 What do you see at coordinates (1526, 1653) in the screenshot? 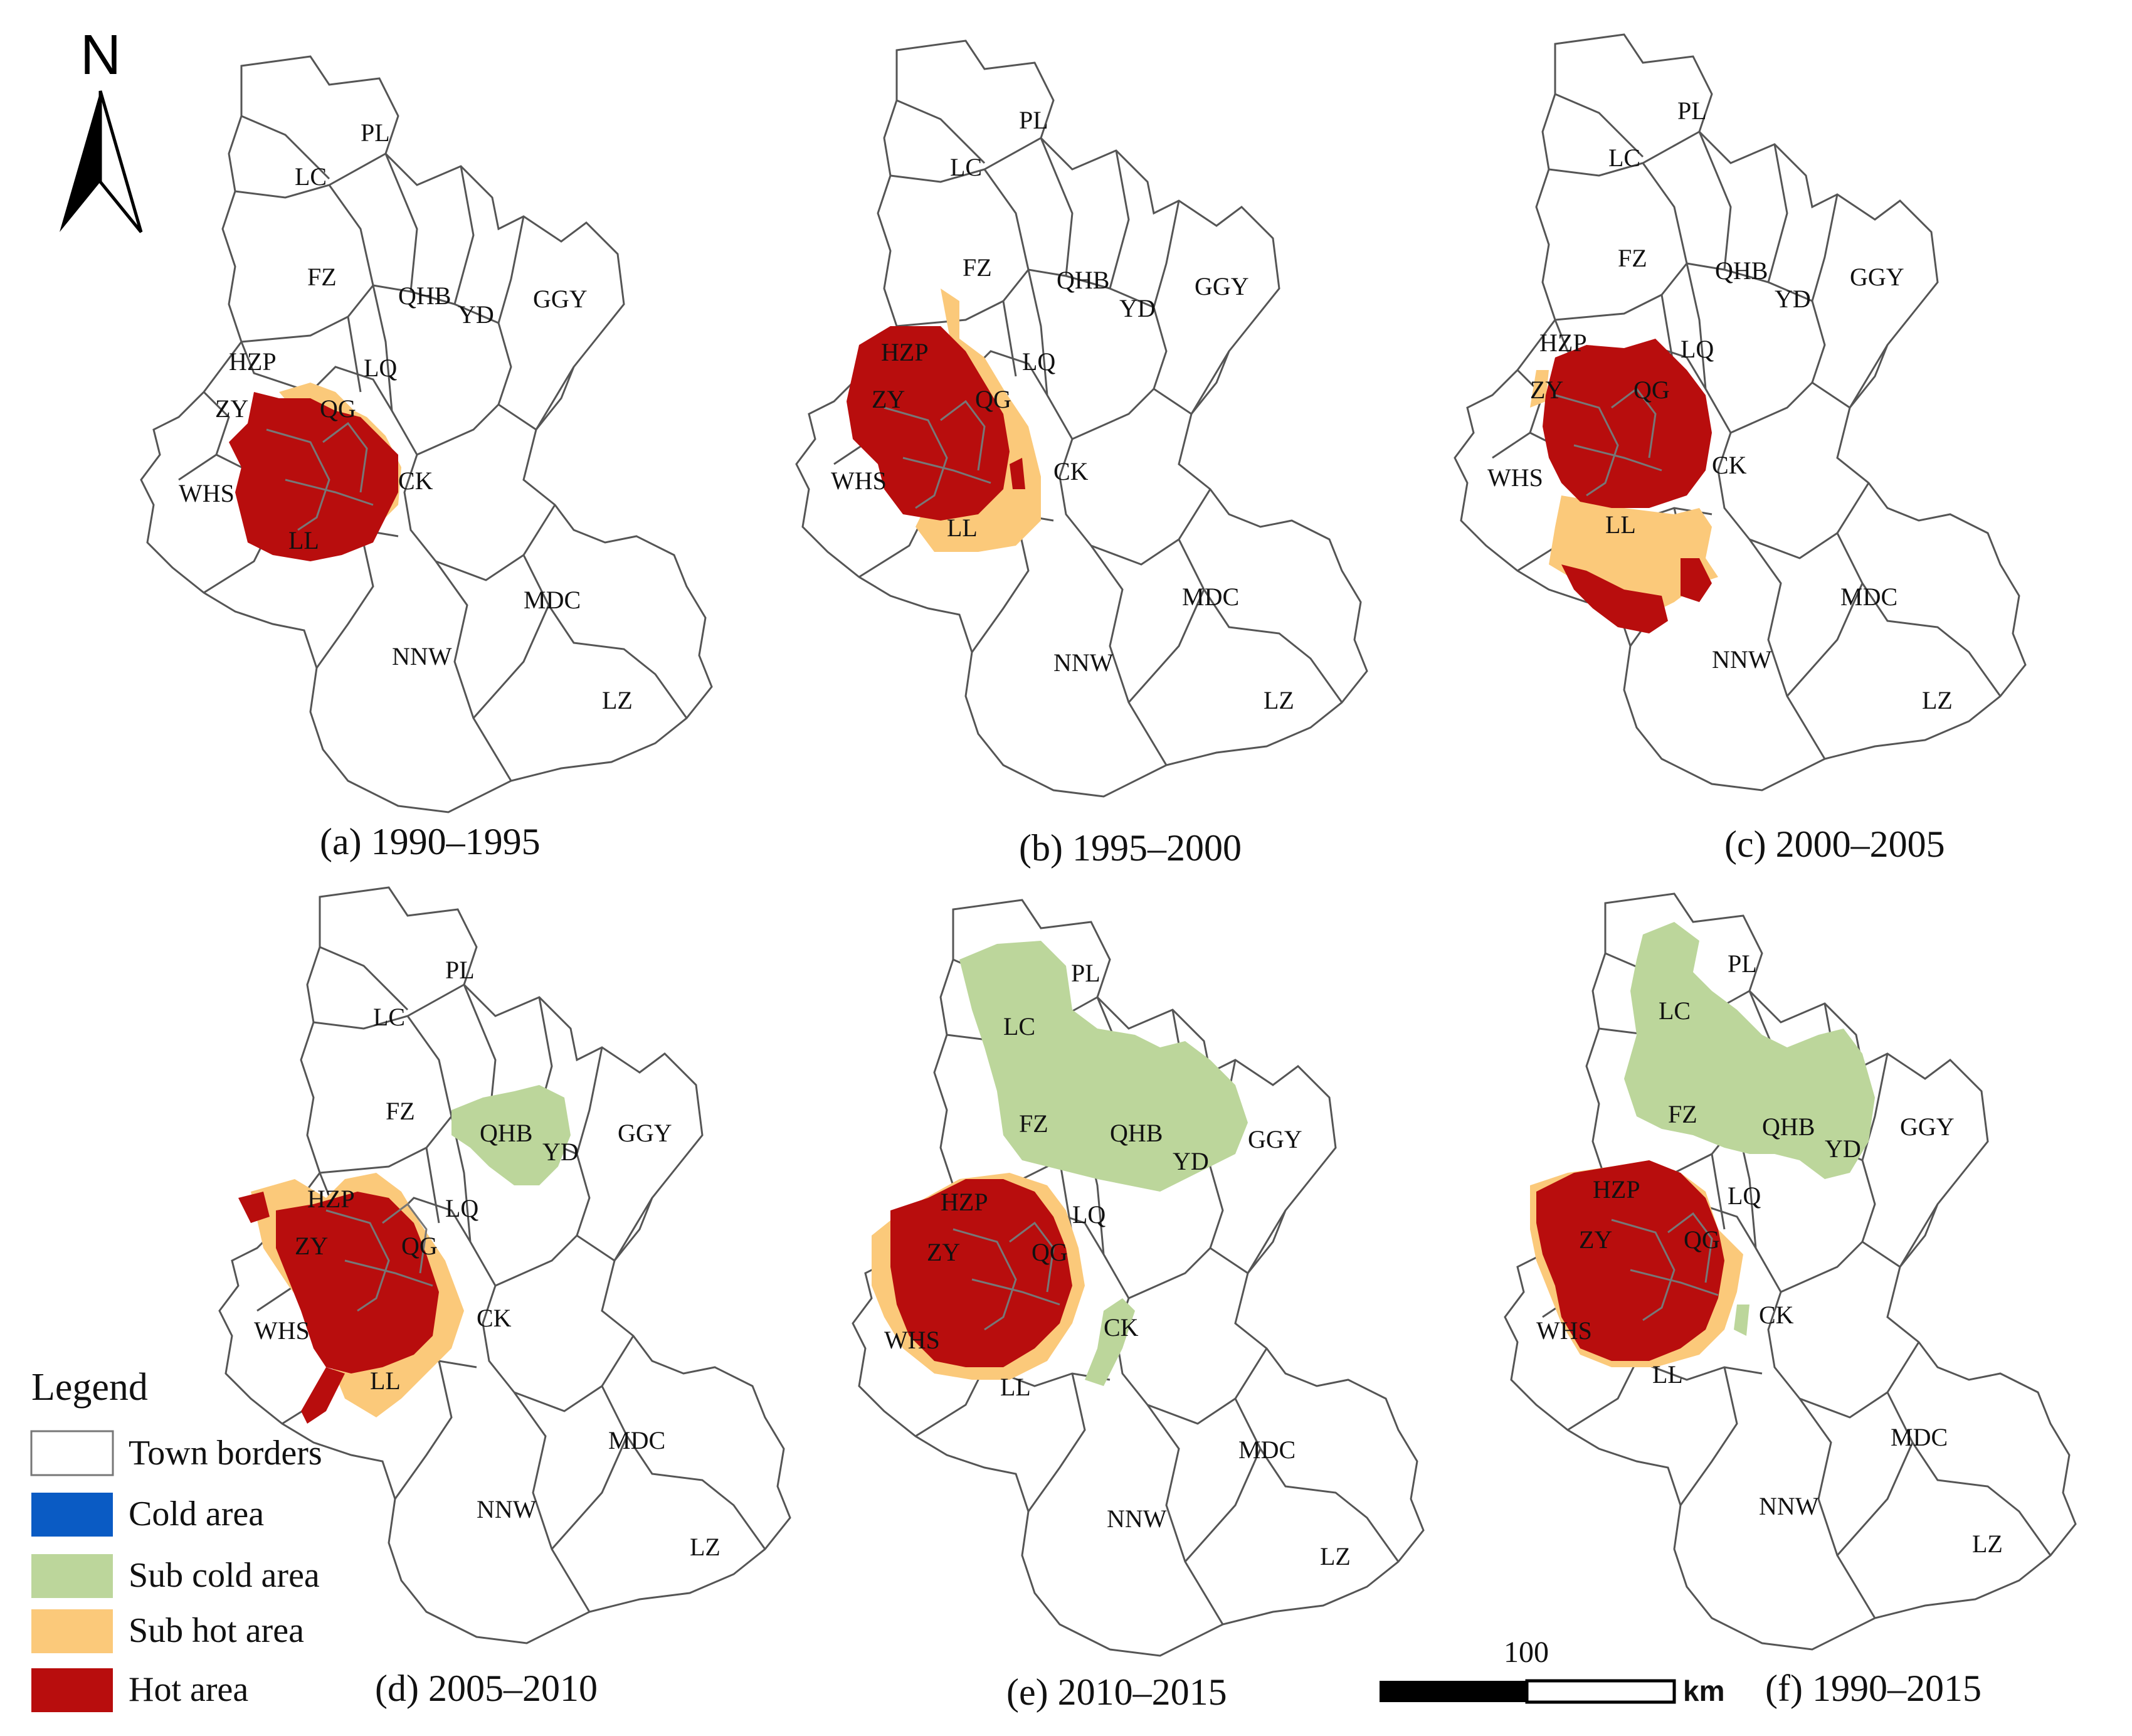
I see `scale-value: 100` at bounding box center [1526, 1653].